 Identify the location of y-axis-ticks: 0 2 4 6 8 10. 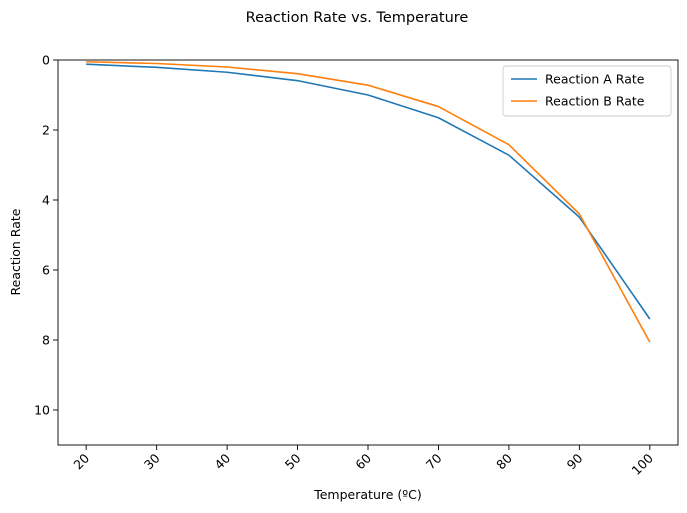
(46, 235).